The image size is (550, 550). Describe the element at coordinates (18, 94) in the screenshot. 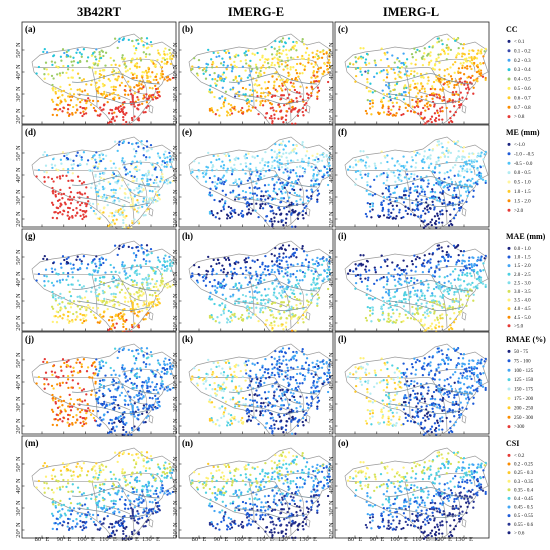

I see `lat-tick-label: 30° N` at that location.